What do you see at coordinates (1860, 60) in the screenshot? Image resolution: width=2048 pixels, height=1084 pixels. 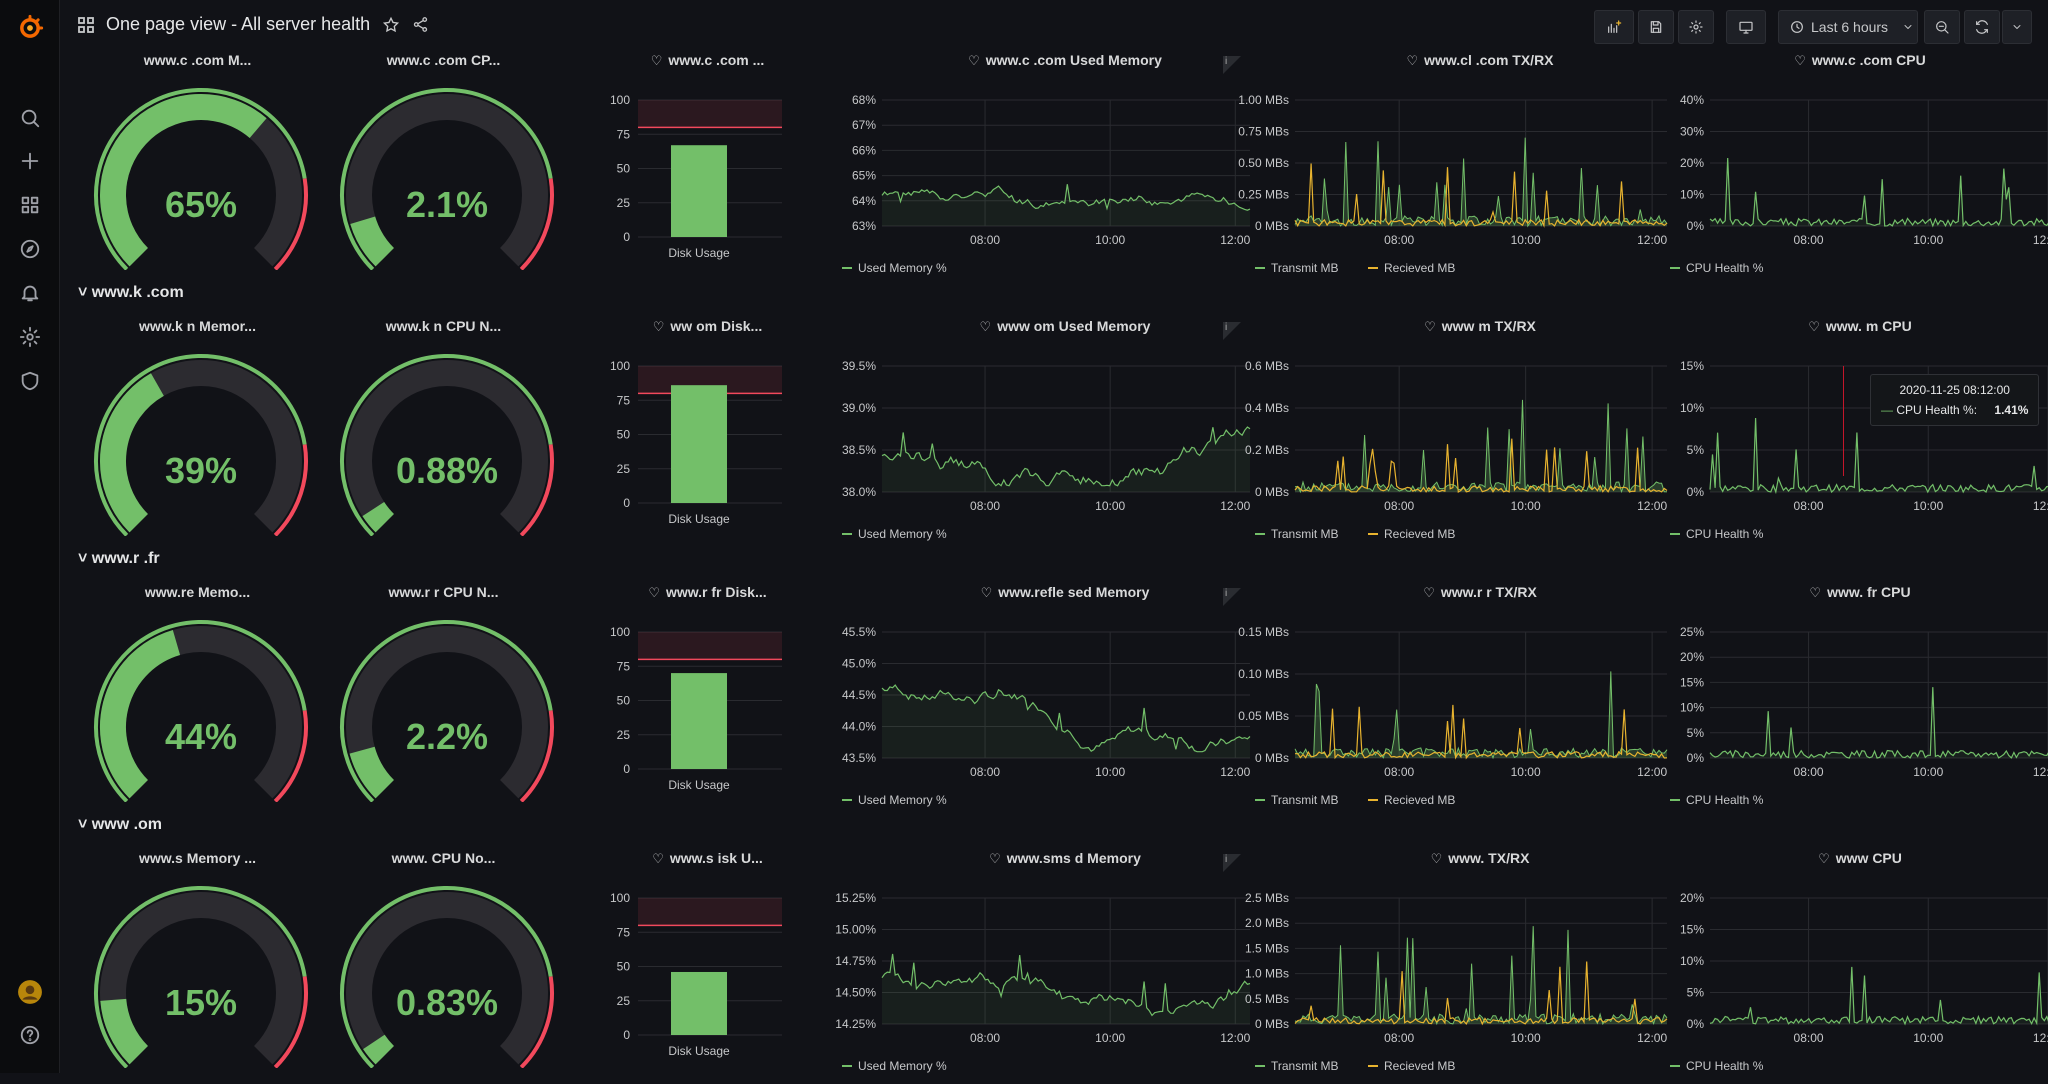 I see `panel-title: ♡ www.c .com CPU` at bounding box center [1860, 60].